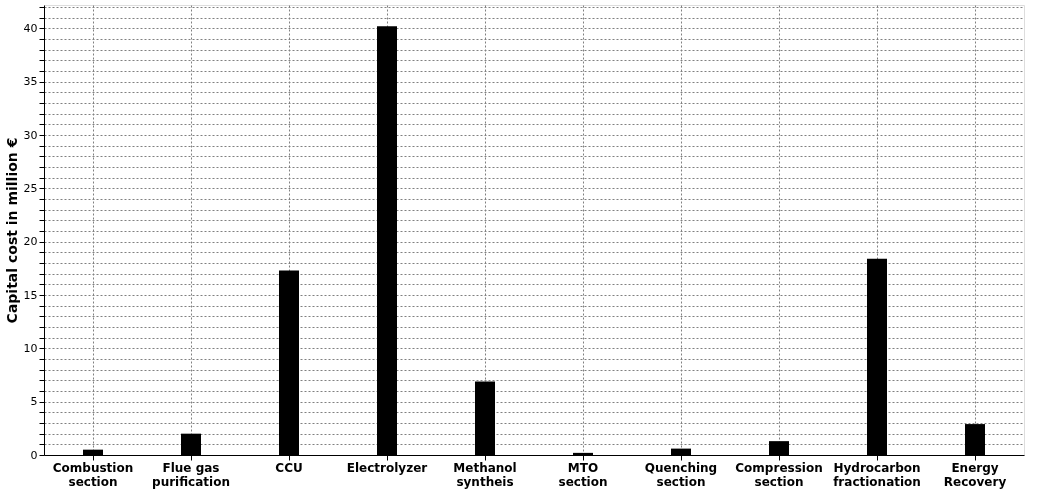 The height and width of the screenshot is (500, 1051). I want to click on y-tick-label: 5, so click(34, 402).